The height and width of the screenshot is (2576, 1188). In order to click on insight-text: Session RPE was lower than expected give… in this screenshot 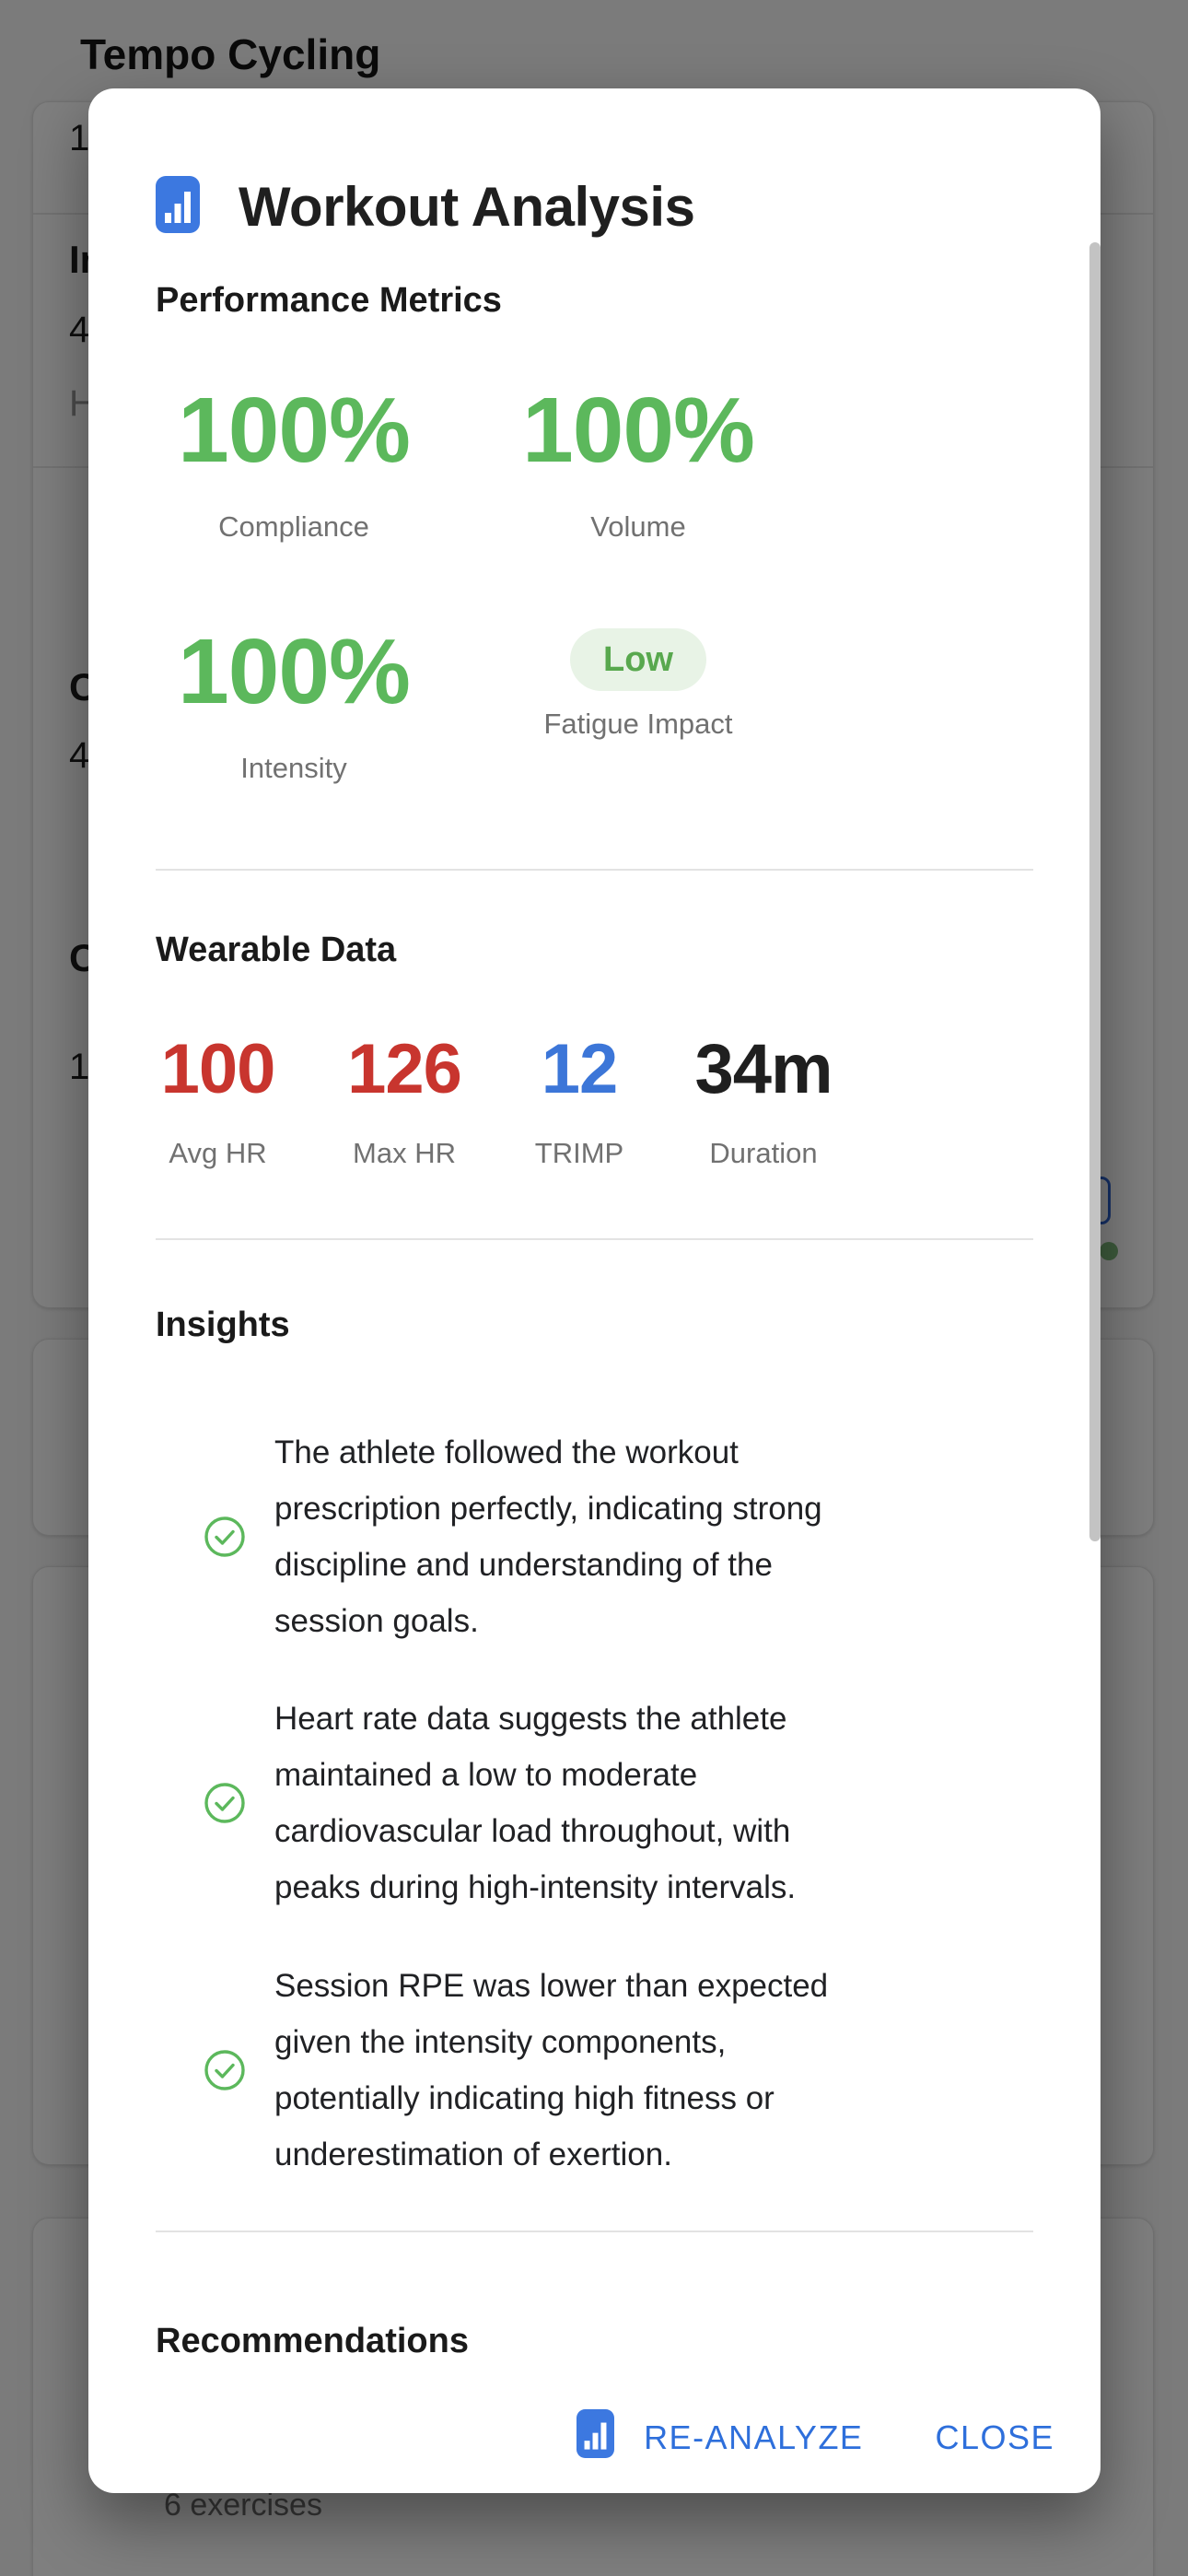, I will do `click(551, 2070)`.